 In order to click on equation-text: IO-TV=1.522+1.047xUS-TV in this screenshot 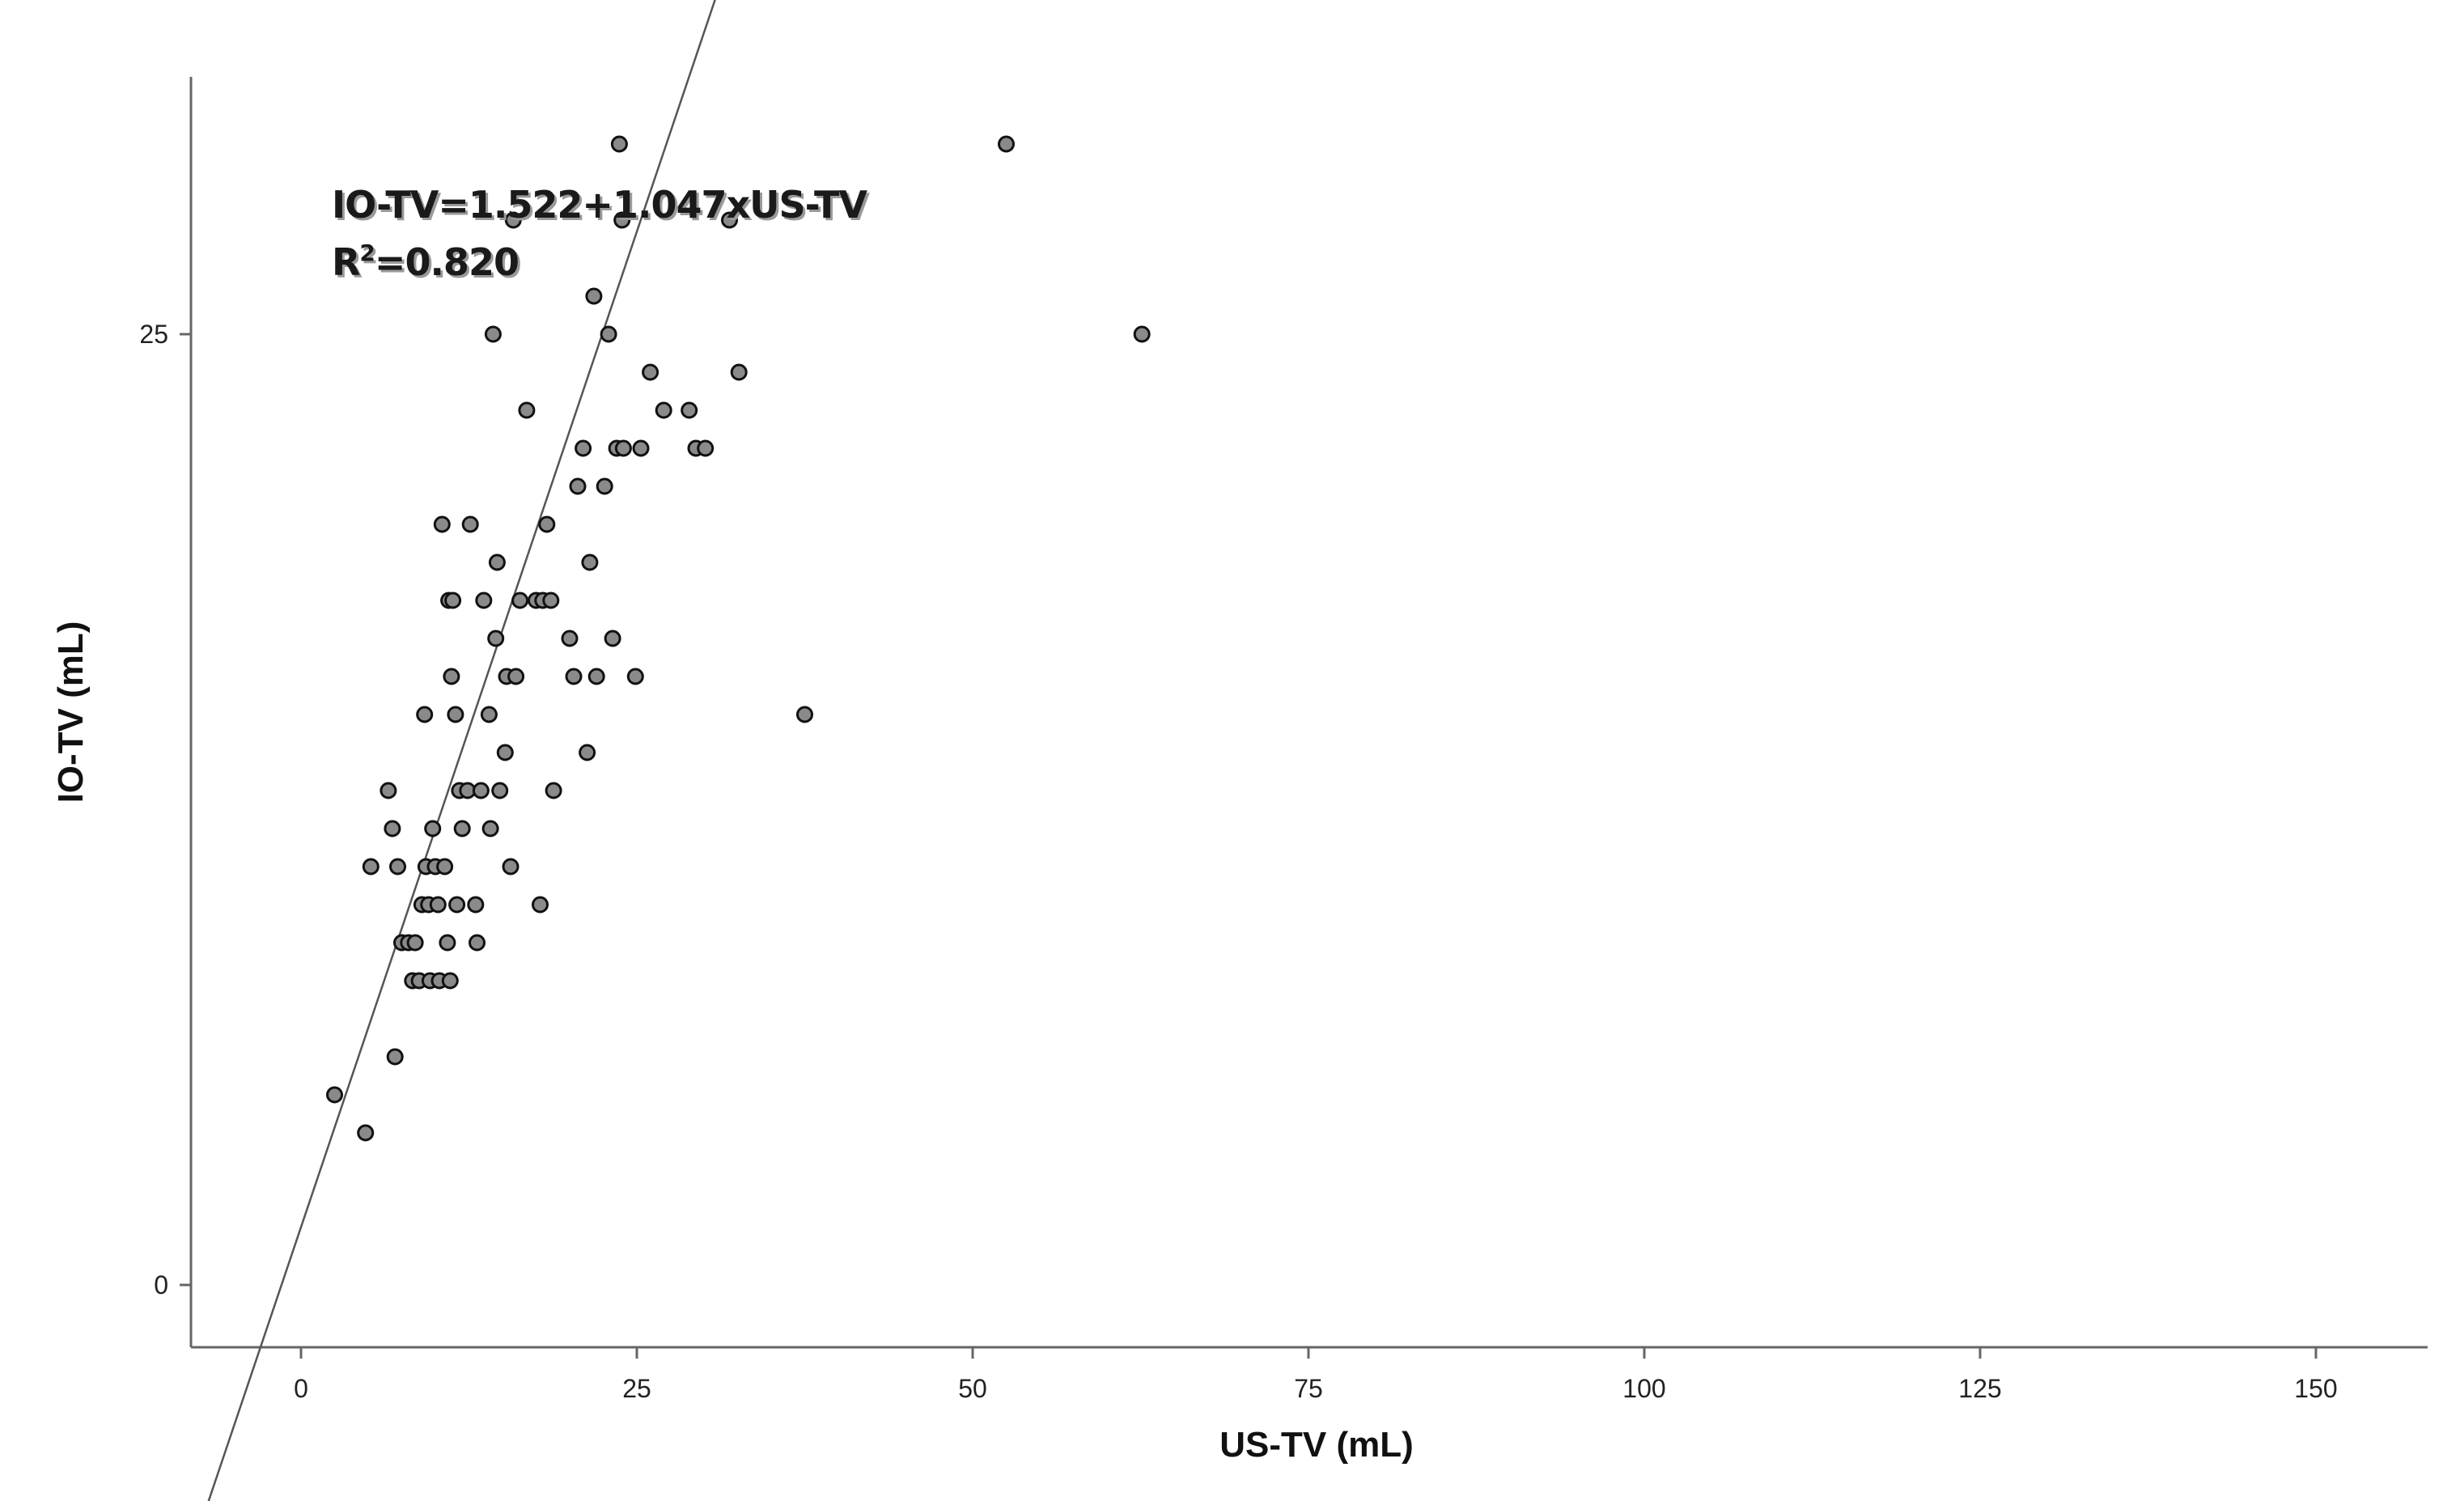, I will do `click(599, 205)`.